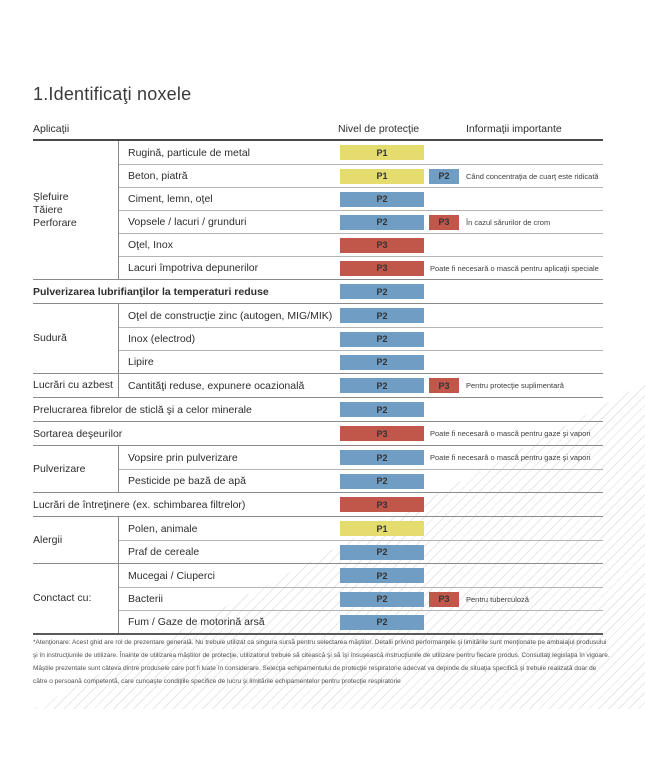  I want to click on row-label: Ciment, lemn, oţel, so click(170, 199).